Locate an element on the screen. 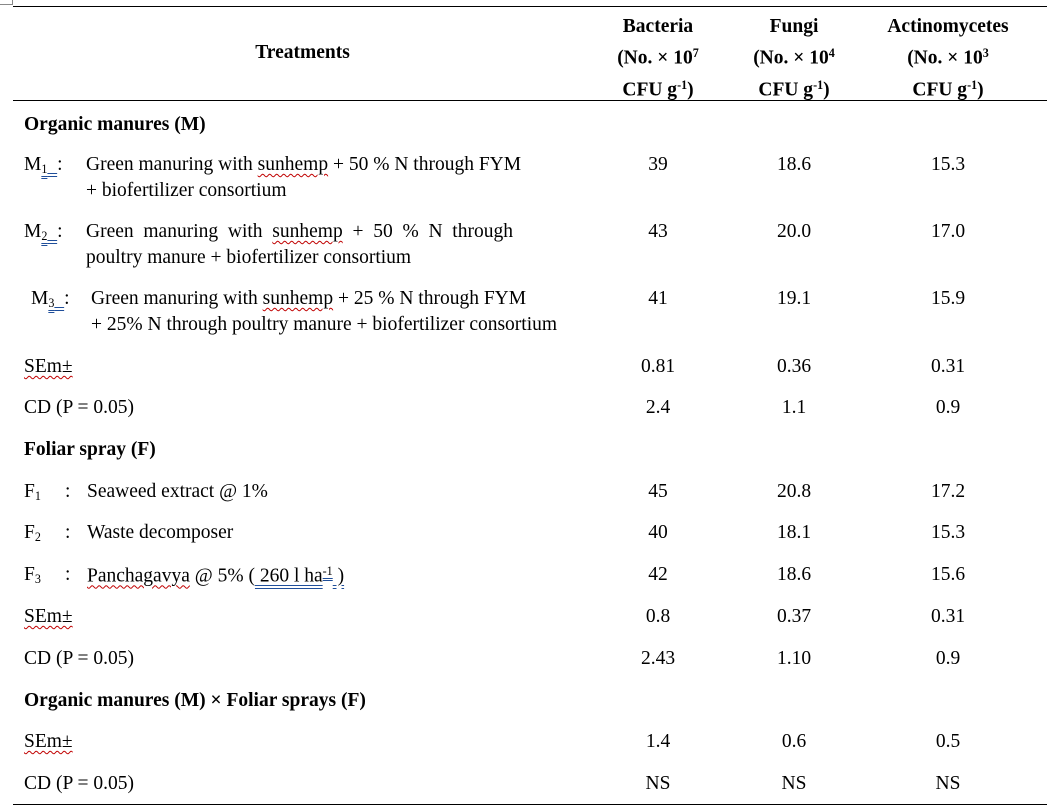 The image size is (1056, 808). m-cd-actinomycetes: 0.9 is located at coordinates (948, 407).